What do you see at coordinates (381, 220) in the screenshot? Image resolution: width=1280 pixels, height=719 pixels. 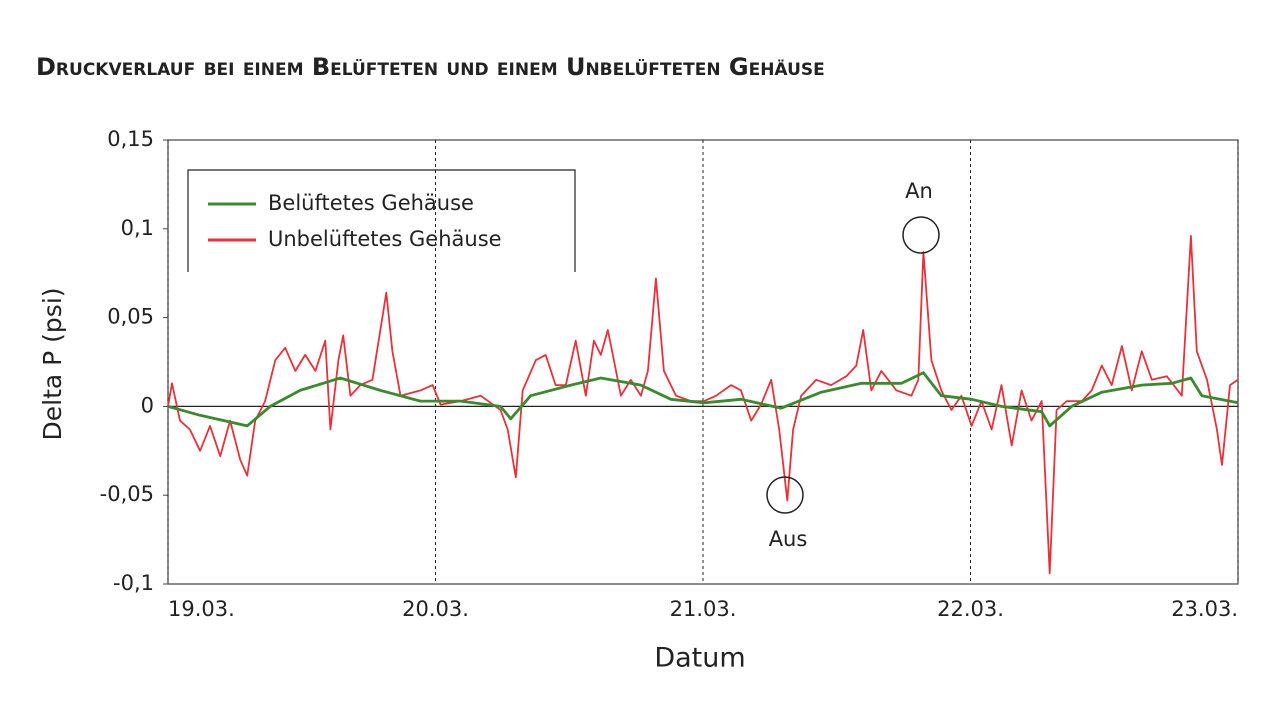 I see `legend-frame` at bounding box center [381, 220].